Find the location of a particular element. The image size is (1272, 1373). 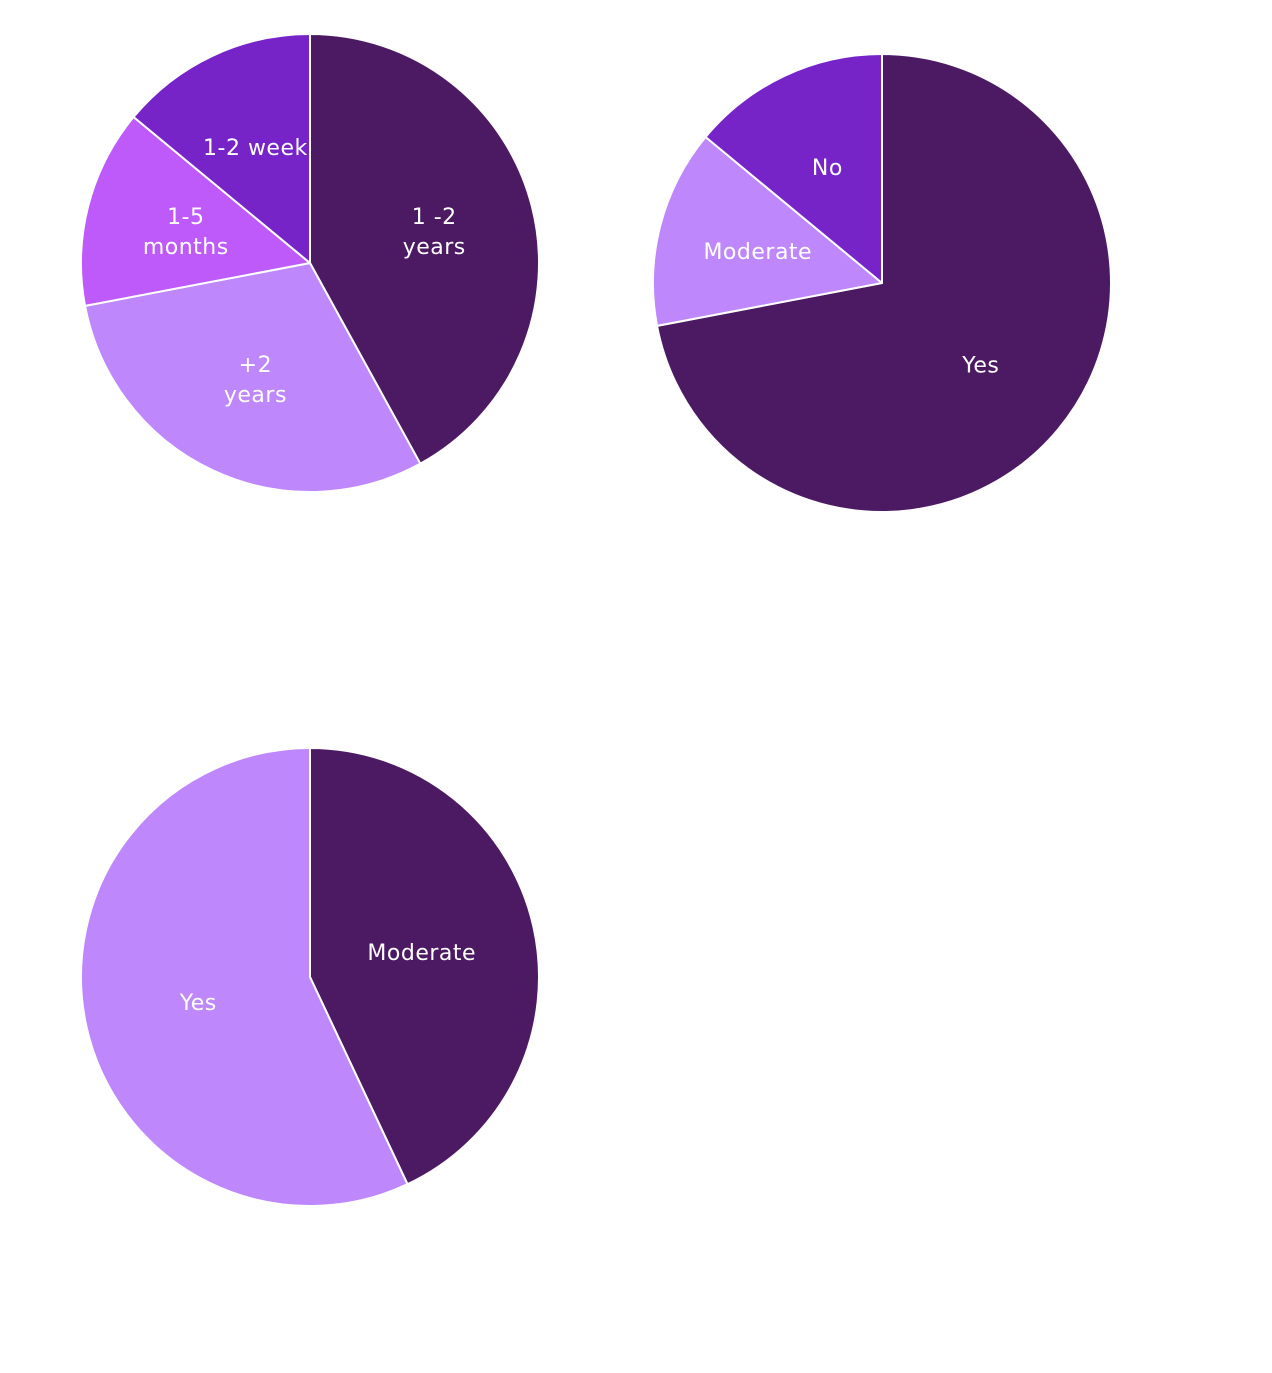

pie-chart-2: Yes Moderate No is located at coordinates (882, 283).